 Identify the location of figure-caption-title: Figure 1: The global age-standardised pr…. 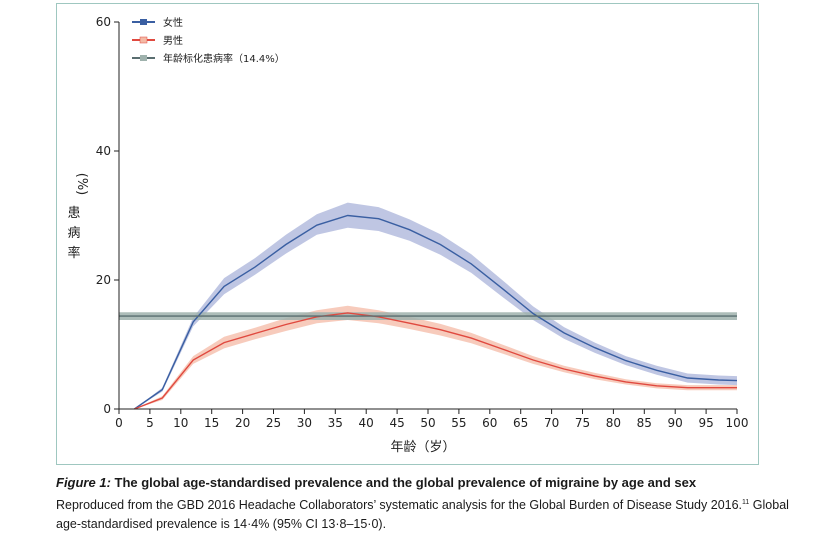
(426, 482).